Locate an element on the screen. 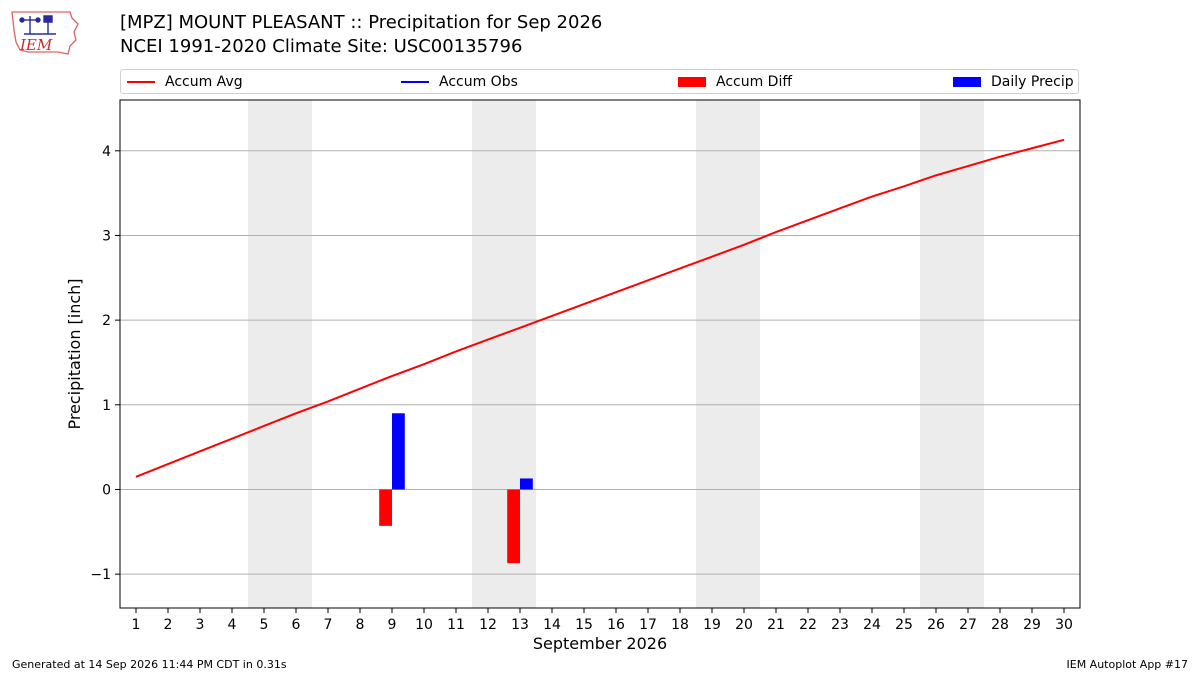 The image size is (1200, 675). x-tick-label: 24 is located at coordinates (872, 625).